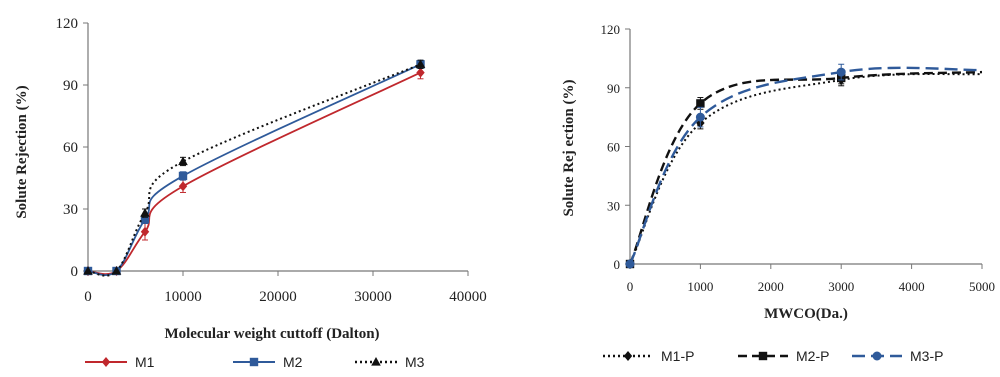 The width and height of the screenshot is (1000, 377). Describe the element at coordinates (415, 362) in the screenshot. I see `legend-label-m3: M3` at that location.